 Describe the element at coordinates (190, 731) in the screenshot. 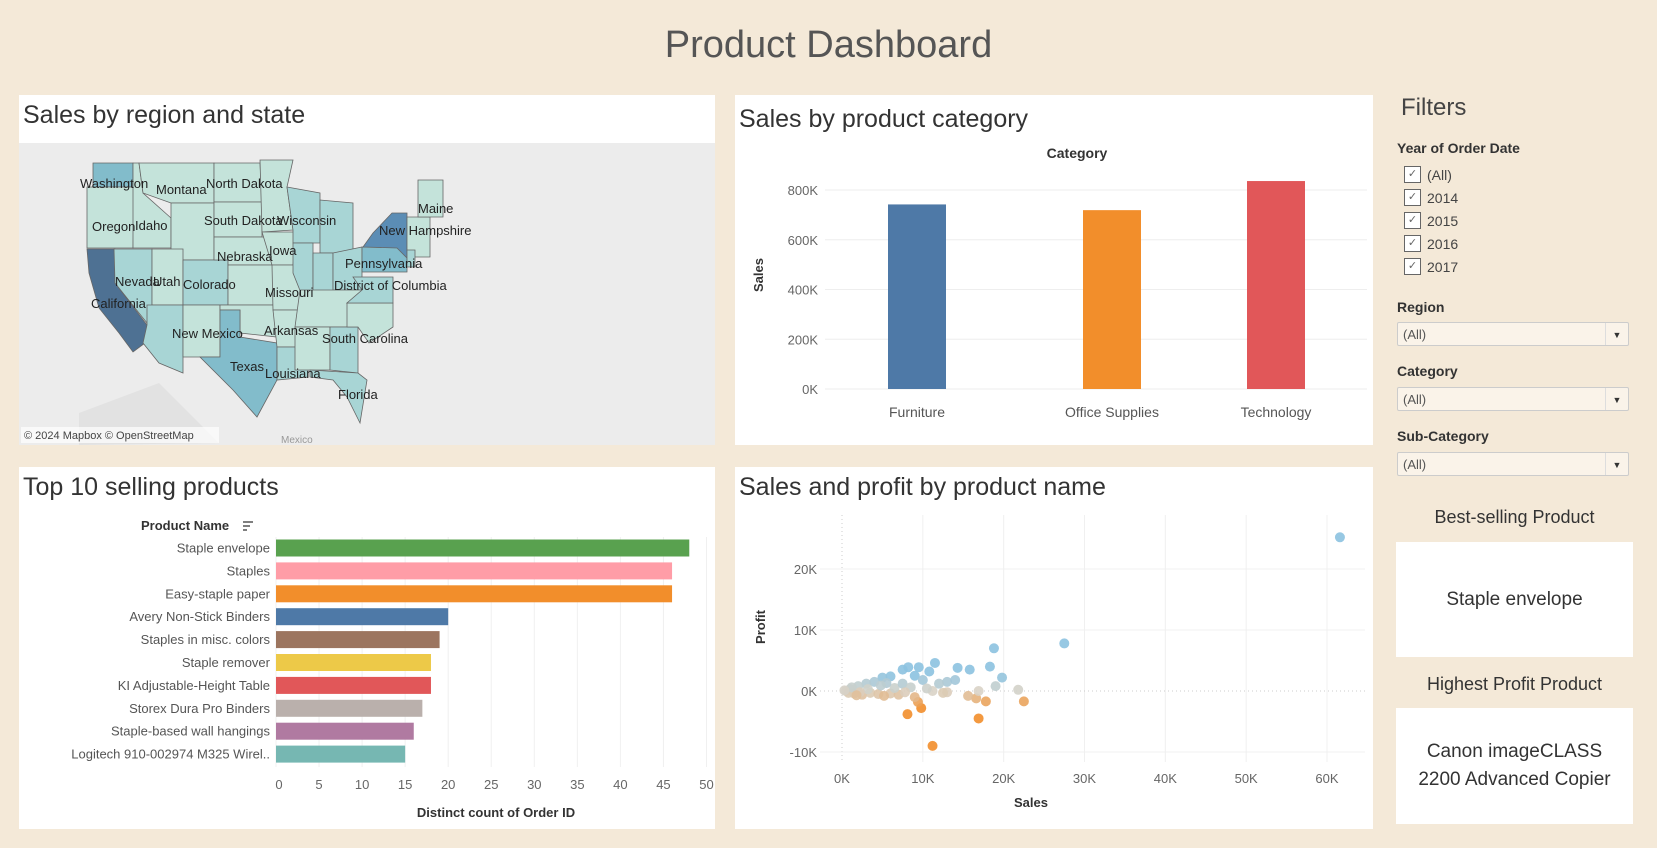

I see `product-label: Staple-based wall hangings` at that location.